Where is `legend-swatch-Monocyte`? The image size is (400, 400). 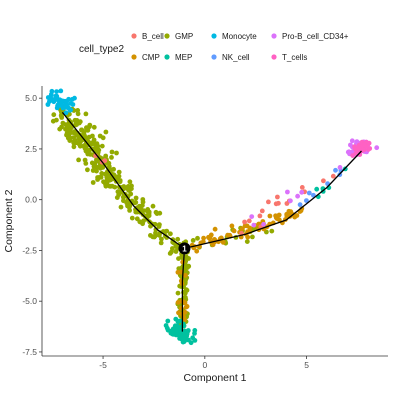 legend-swatch-Monocyte is located at coordinates (214, 36).